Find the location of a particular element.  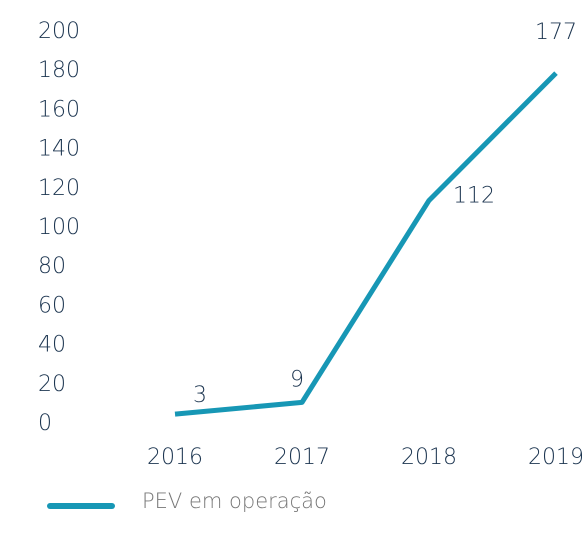

y-tick-label: 40 is located at coordinates (52, 345).